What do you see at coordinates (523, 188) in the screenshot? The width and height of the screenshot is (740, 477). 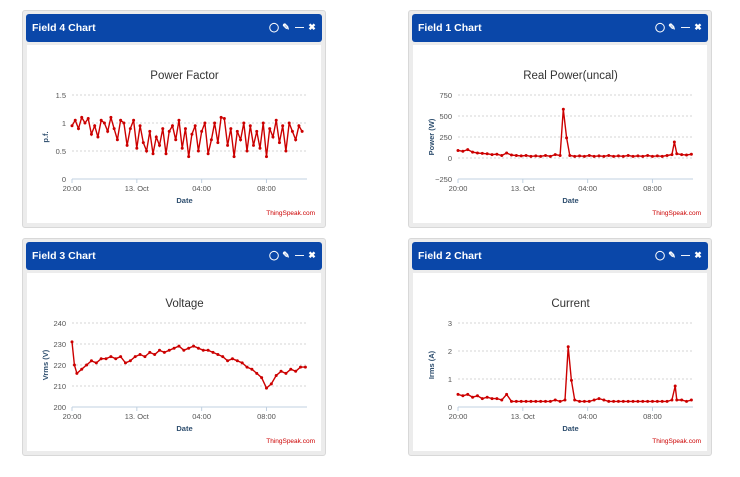 I see `x-tick-label: 13. Oct` at bounding box center [523, 188].